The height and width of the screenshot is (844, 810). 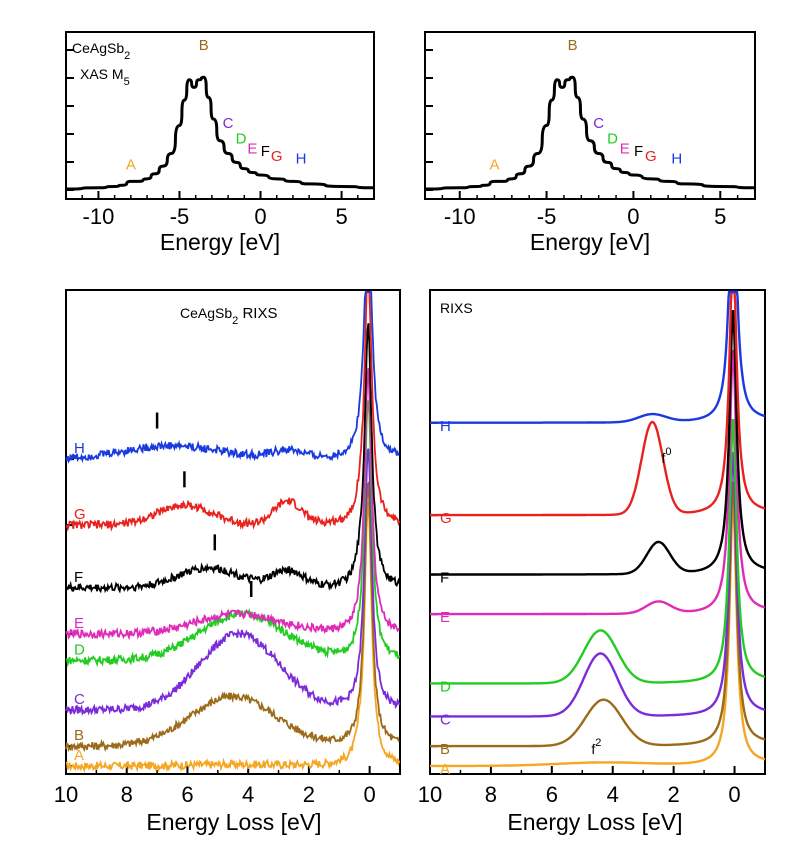 I want to click on series-curve-g, so click(x=233, y=411).